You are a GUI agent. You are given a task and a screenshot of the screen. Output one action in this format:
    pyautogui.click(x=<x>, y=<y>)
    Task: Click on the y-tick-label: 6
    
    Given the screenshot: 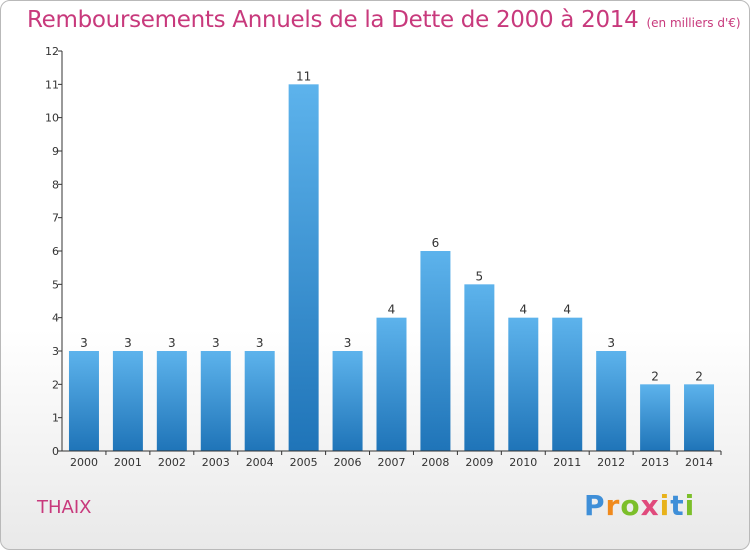 What is the action you would take?
    pyautogui.click(x=55, y=251)
    